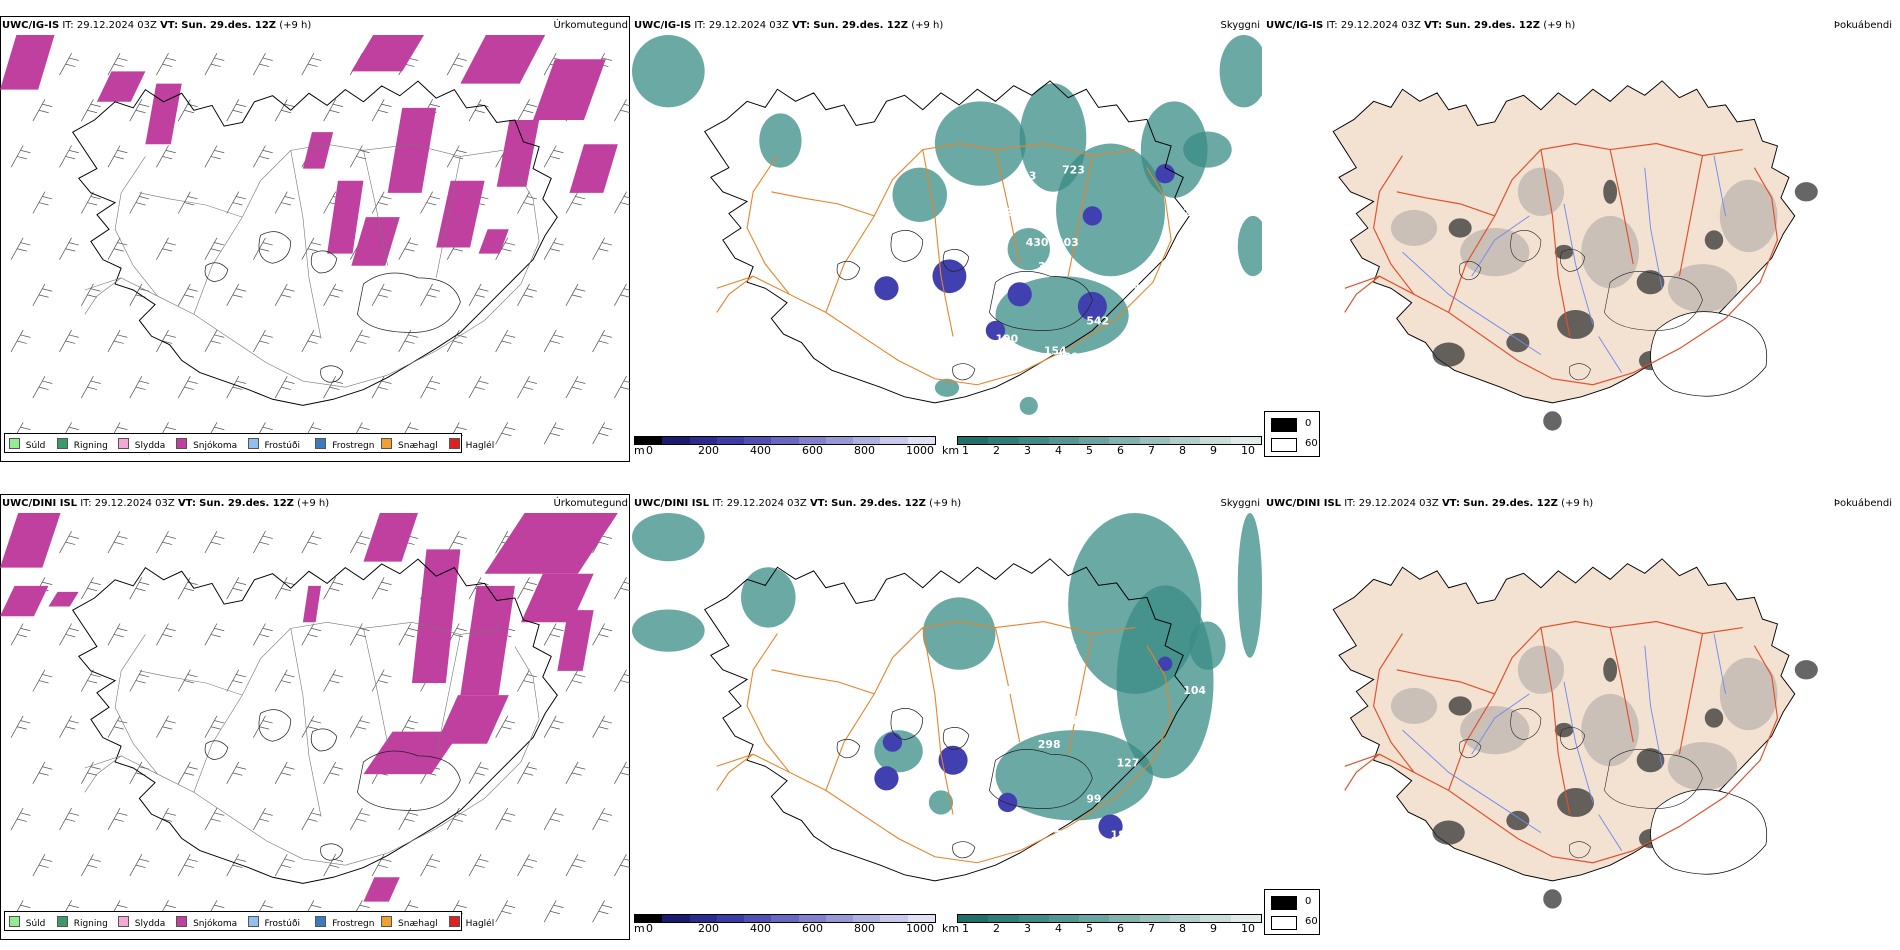 This screenshot has height=950, width=1900. I want to click on legend-item: Slydda, so click(141, 444).